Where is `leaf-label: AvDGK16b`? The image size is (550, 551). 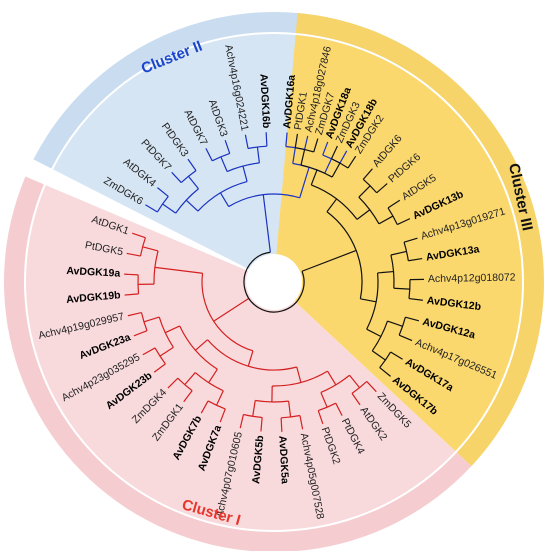
leaf-label: AvDGK16b is located at coordinates (264, 100).